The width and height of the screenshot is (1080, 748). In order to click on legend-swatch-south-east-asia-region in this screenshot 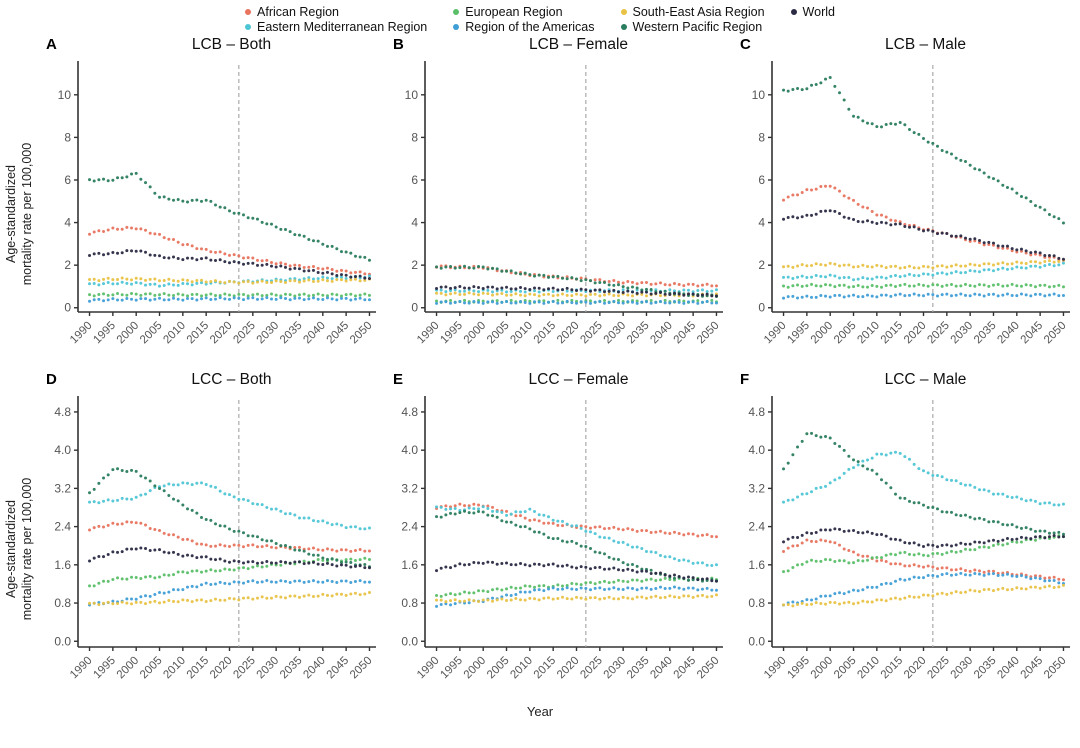, I will do `click(623, 12)`.